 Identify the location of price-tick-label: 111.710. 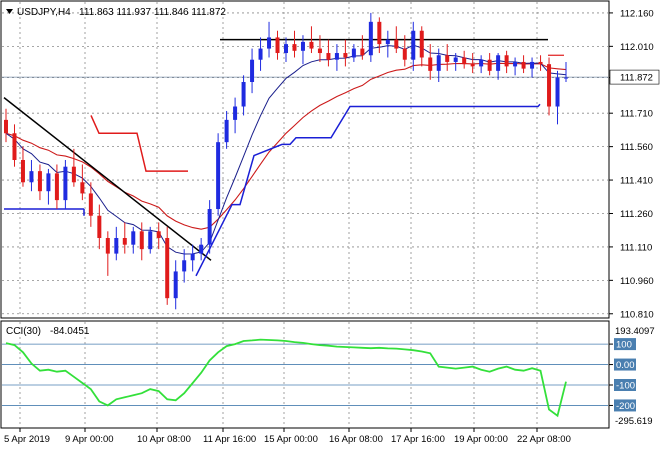
(636, 114).